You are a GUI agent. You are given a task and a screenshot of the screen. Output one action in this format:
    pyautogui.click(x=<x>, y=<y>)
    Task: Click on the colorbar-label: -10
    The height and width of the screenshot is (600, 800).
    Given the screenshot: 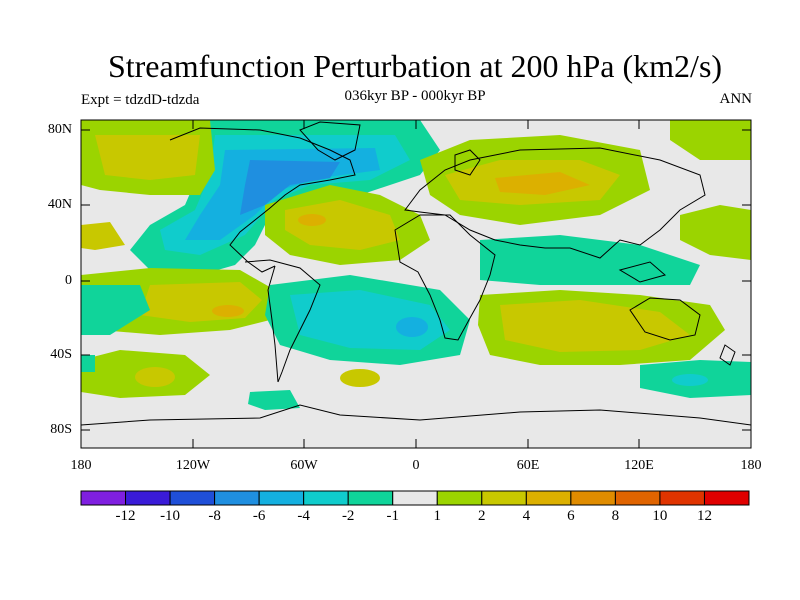 What is the action you would take?
    pyautogui.click(x=170, y=516)
    